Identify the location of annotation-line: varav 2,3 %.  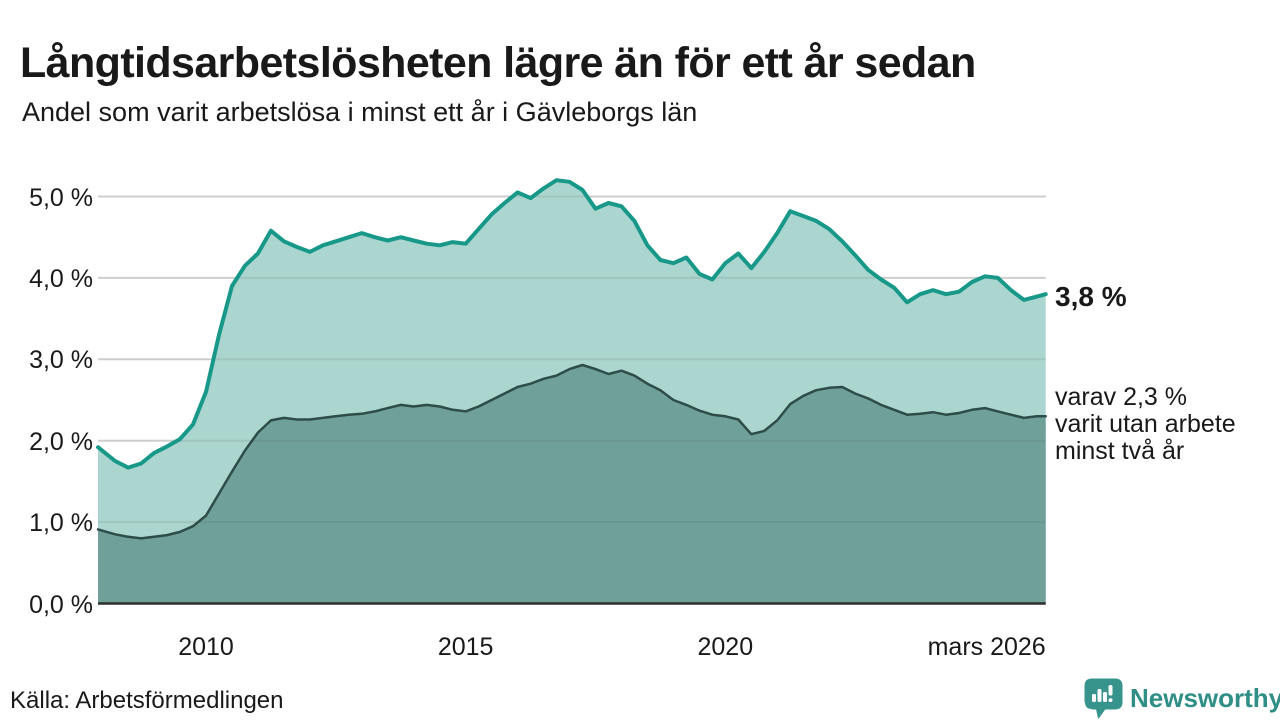
(1121, 397).